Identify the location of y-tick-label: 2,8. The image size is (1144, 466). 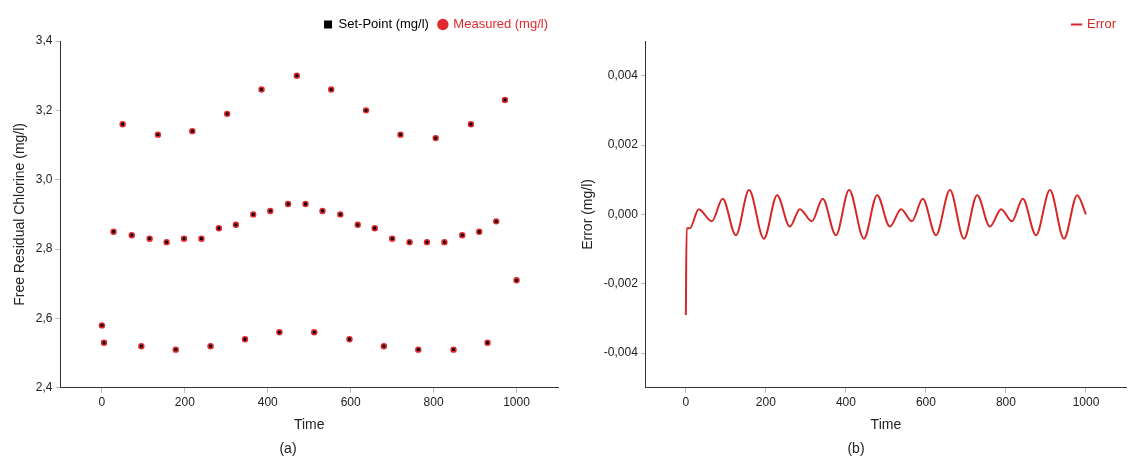
(44, 248).